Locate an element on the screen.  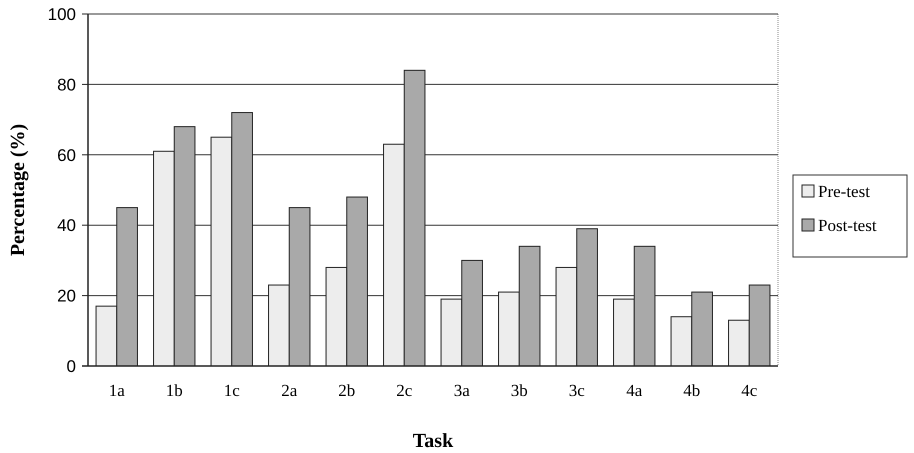
x-tick-label: 2a is located at coordinates (289, 390).